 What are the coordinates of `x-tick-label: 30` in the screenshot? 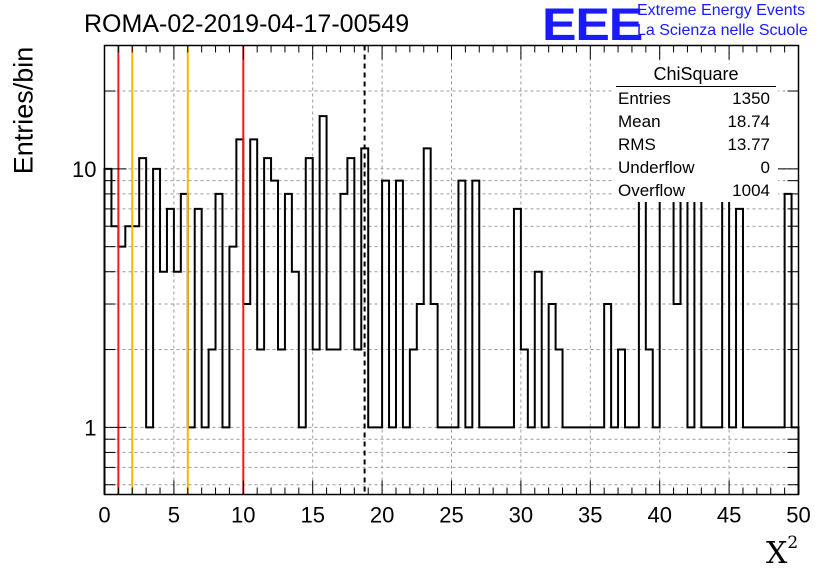 It's located at (521, 515).